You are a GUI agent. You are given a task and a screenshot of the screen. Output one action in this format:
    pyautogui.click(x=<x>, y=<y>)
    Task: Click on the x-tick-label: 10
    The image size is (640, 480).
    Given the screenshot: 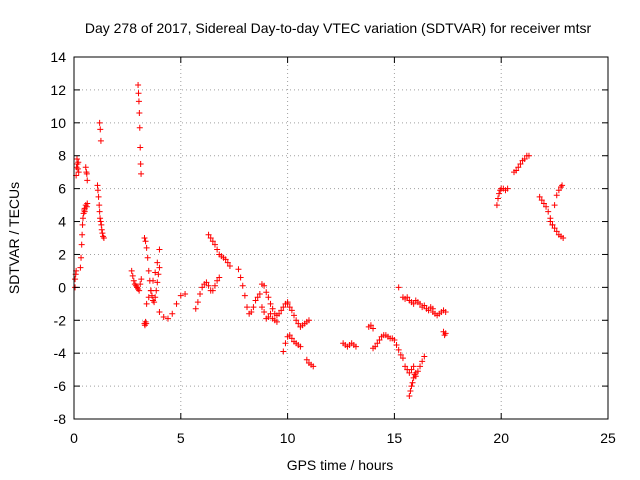 What is the action you would take?
    pyautogui.click(x=288, y=438)
    